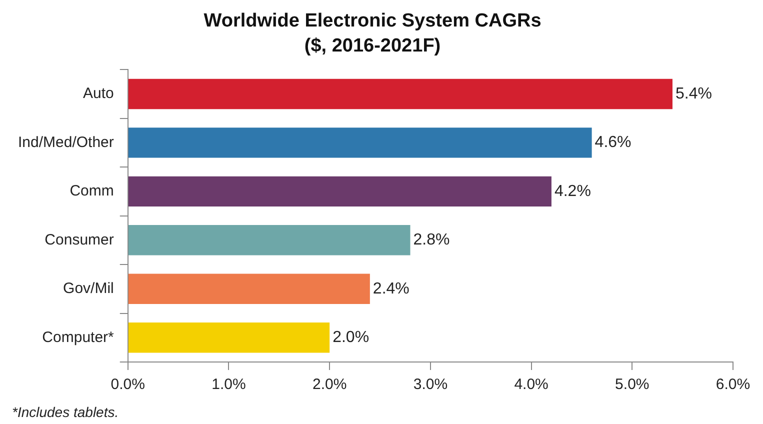 This screenshot has width=763, height=424. I want to click on x-tick-label: 1.0%, so click(229, 385).